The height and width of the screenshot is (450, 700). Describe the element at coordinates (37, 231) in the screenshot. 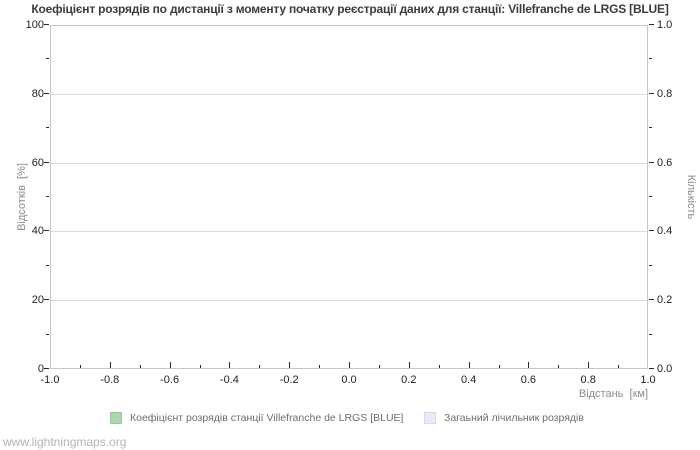

I see `y-left-tick-label: 40` at that location.